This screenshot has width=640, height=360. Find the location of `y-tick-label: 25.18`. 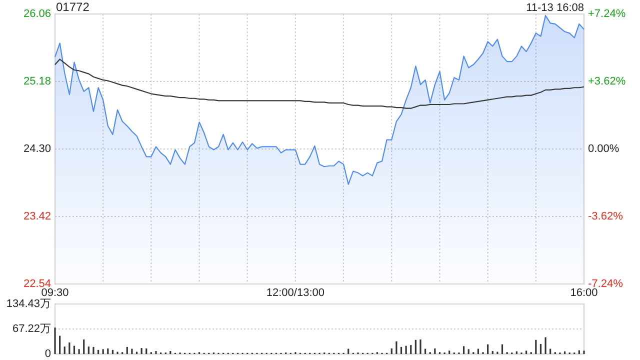

y-tick-label: 25.18 is located at coordinates (37, 82).